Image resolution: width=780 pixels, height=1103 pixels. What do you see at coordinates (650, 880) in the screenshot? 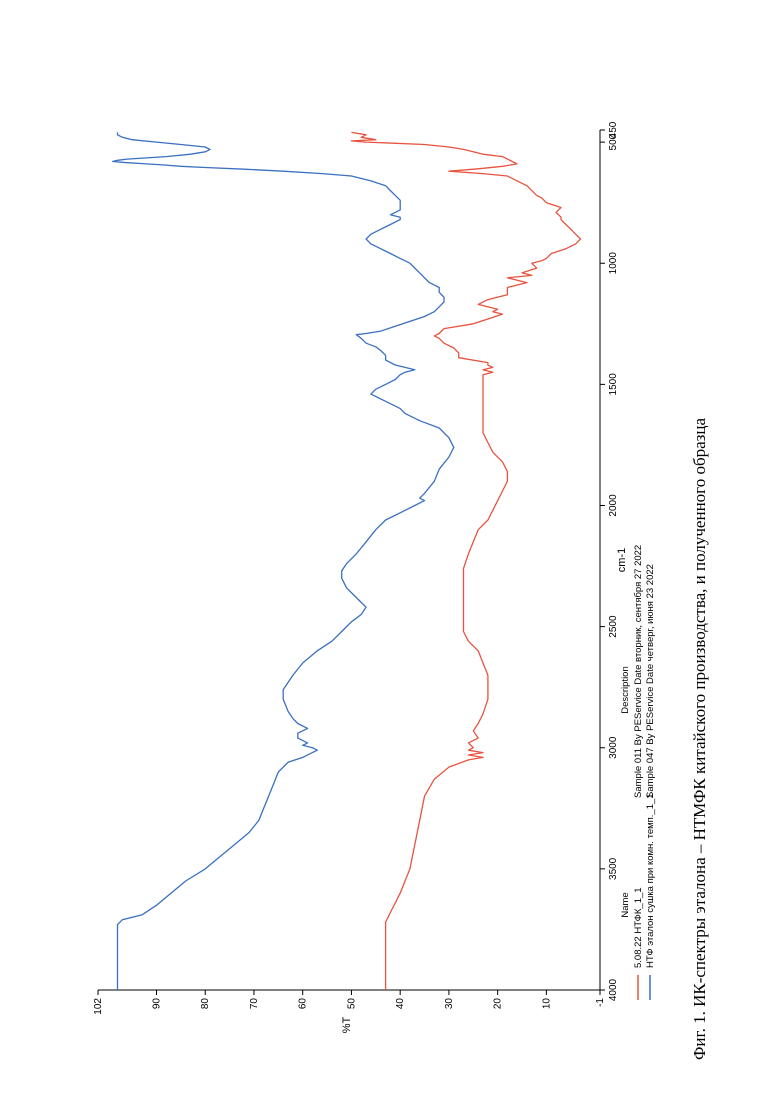
I see `legend-series-name-2: НТФ эталон сушка при комн. темп._1_1` at bounding box center [650, 880].